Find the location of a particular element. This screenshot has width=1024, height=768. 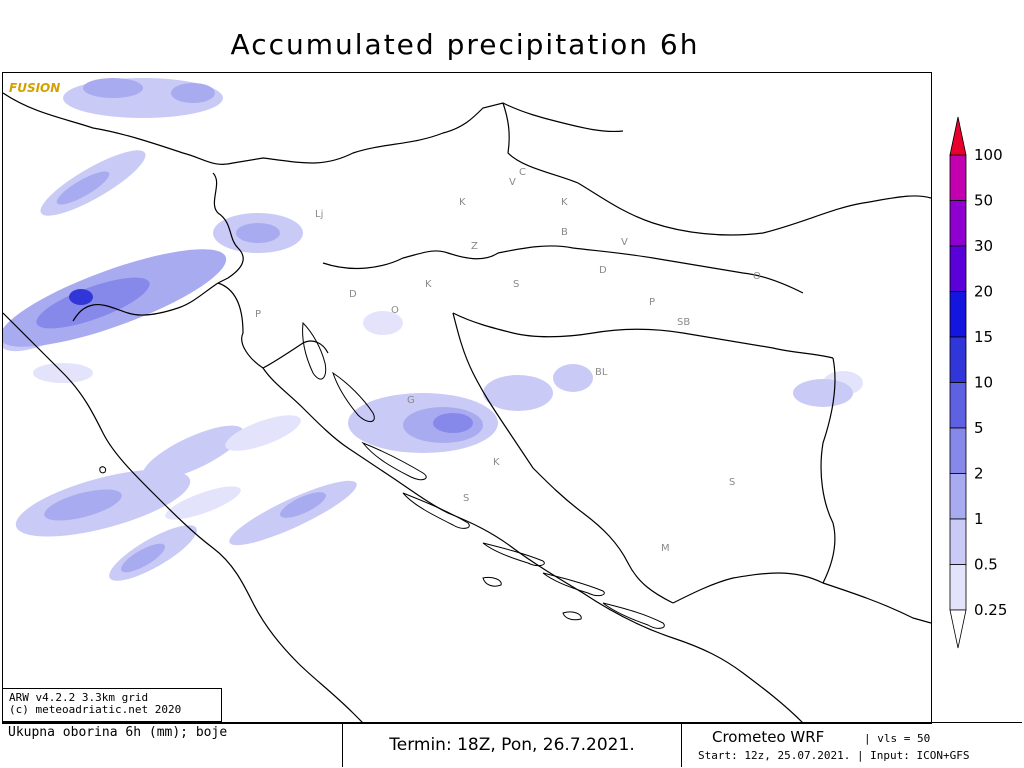

city-label: Z is located at coordinates (474, 246).